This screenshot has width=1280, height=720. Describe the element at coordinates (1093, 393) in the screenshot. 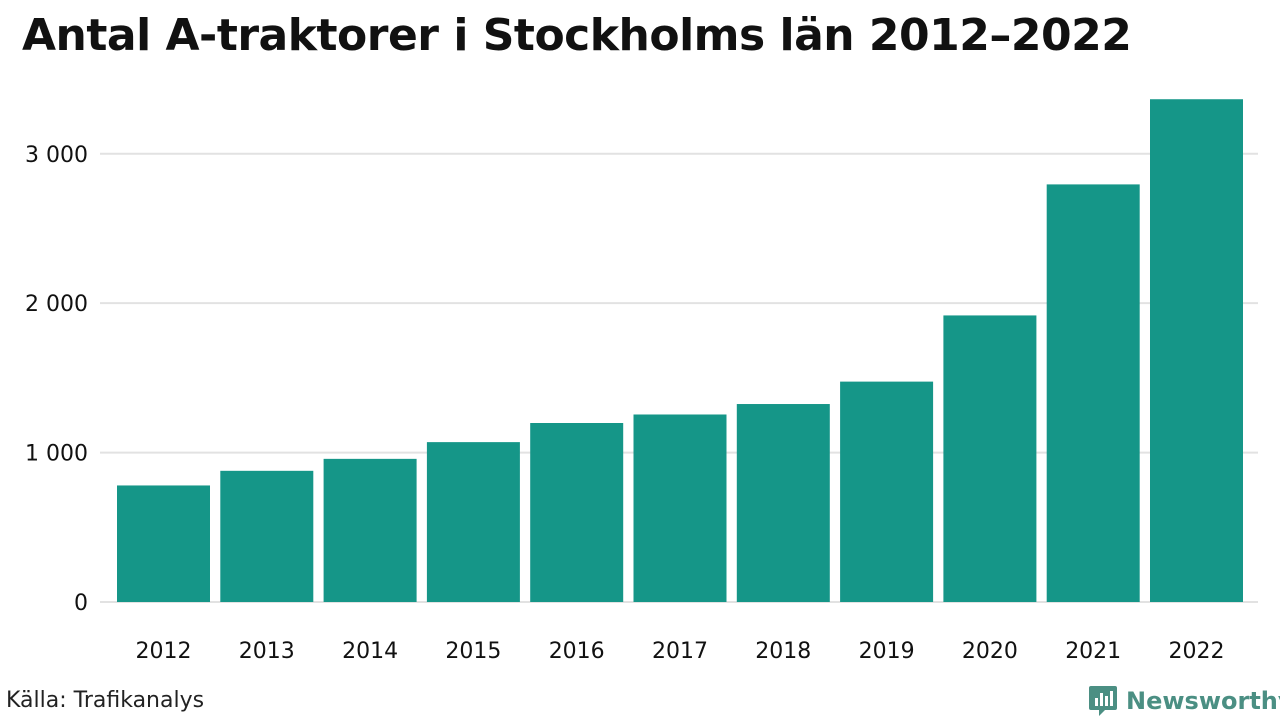

I see `bar-2021` at that location.